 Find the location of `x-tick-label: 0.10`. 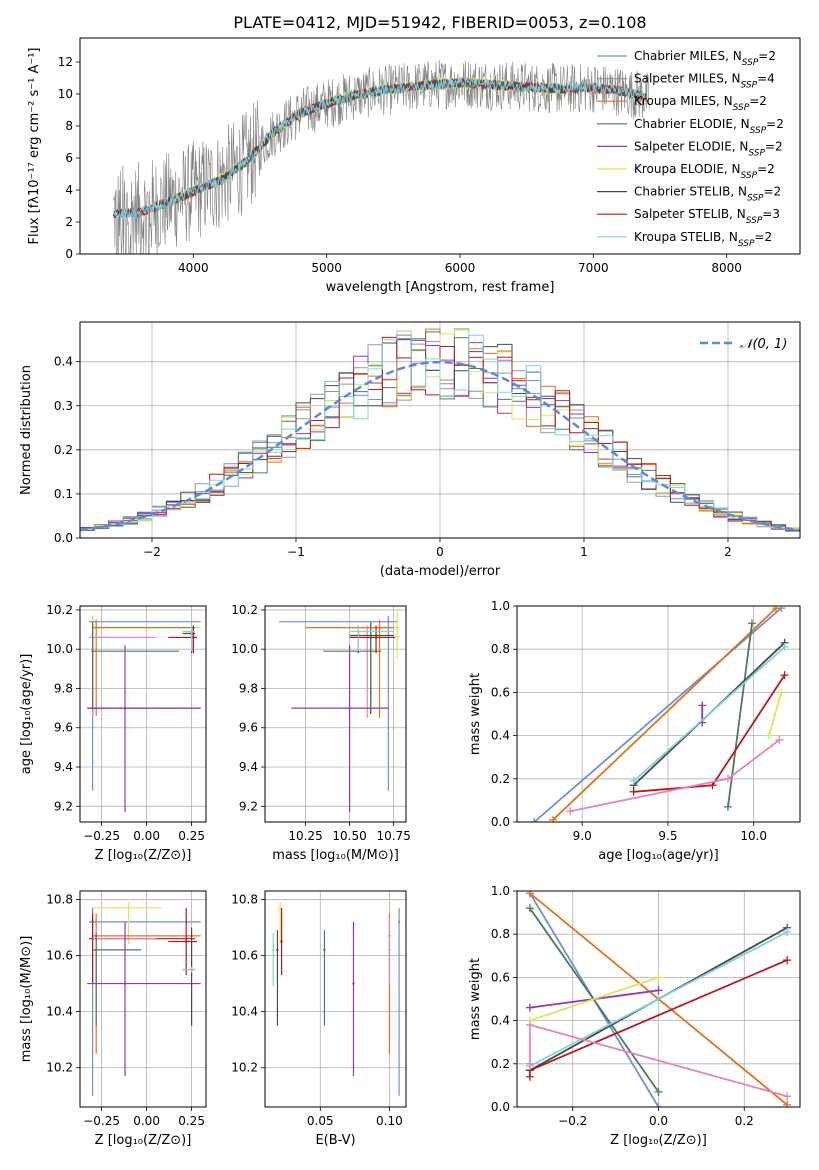

x-tick-label: 0.10 is located at coordinates (389, 1121).